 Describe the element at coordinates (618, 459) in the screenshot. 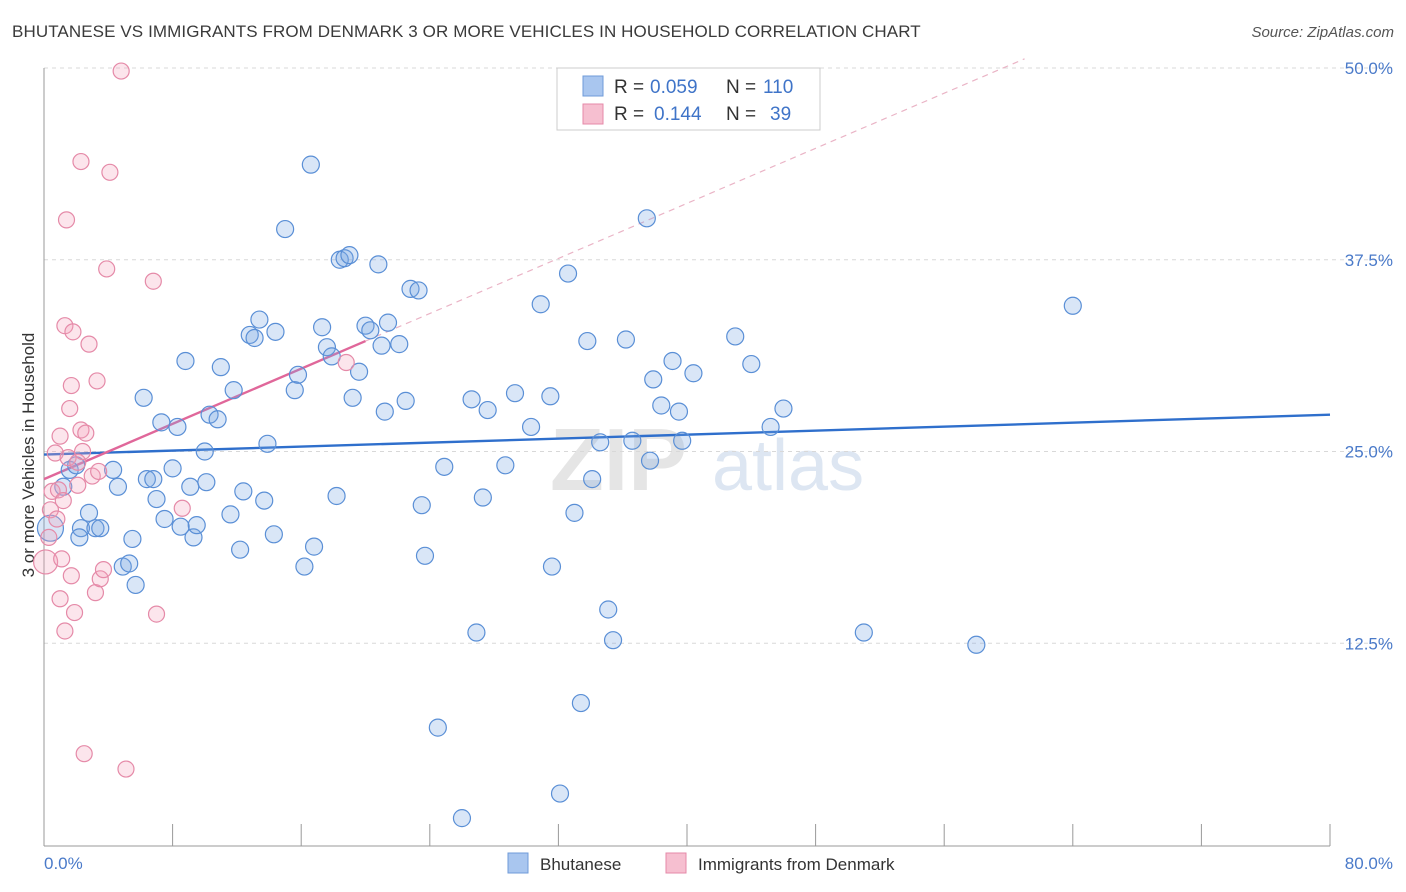

I see `watermark-zip: ZIP` at that location.